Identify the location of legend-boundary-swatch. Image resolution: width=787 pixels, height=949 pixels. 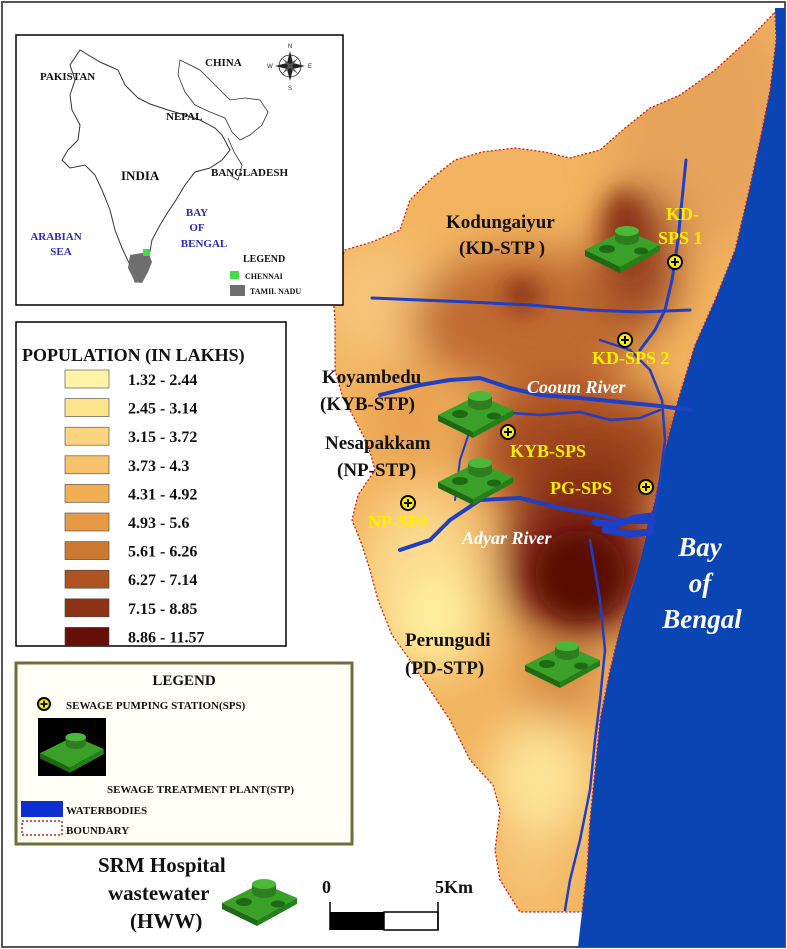
(42, 828).